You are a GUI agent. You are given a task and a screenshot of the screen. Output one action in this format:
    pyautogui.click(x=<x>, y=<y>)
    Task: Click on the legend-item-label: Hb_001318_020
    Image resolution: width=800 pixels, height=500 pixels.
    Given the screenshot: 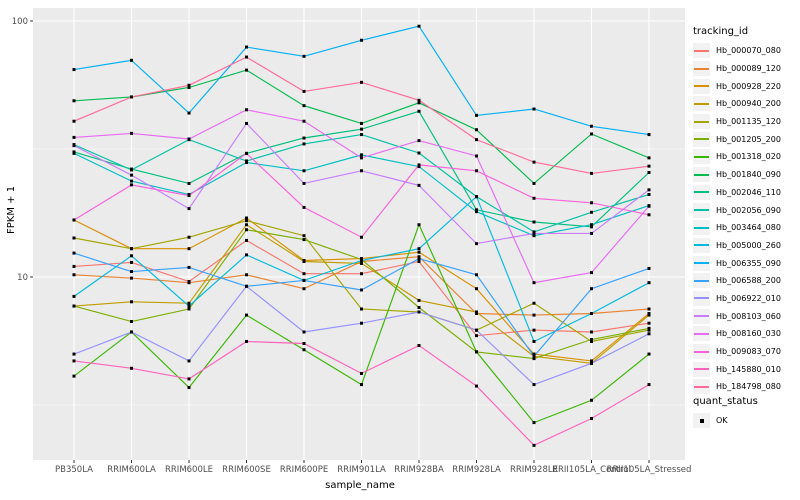 What is the action you would take?
    pyautogui.click(x=748, y=157)
    